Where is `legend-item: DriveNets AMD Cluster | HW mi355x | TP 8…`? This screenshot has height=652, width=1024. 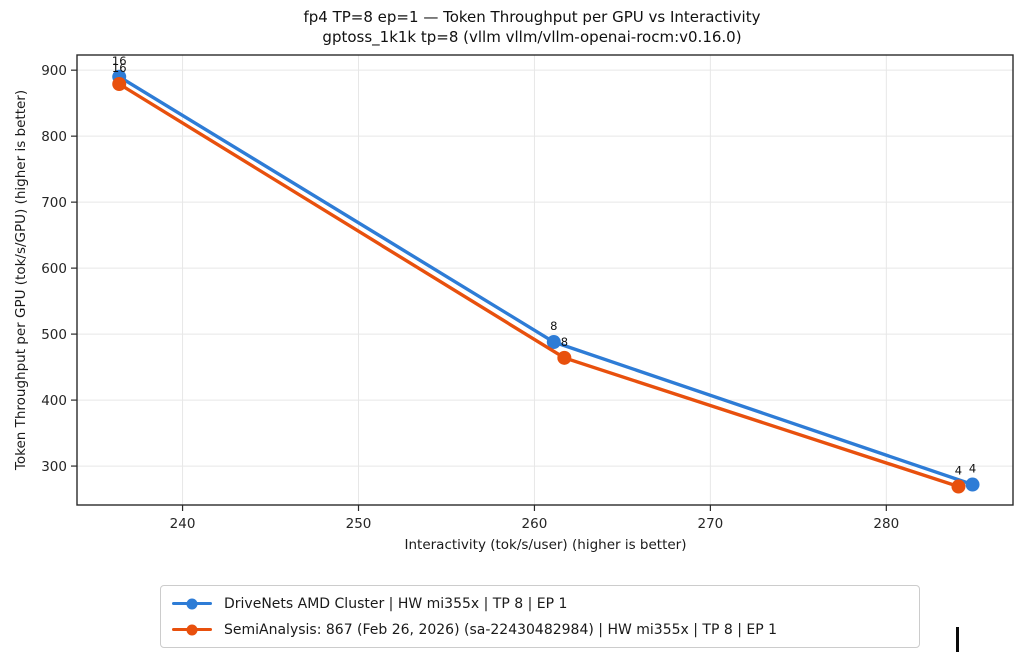 legend-item: DriveNets AMD Cluster | HW mi355x | TP 8… is located at coordinates (538, 603).